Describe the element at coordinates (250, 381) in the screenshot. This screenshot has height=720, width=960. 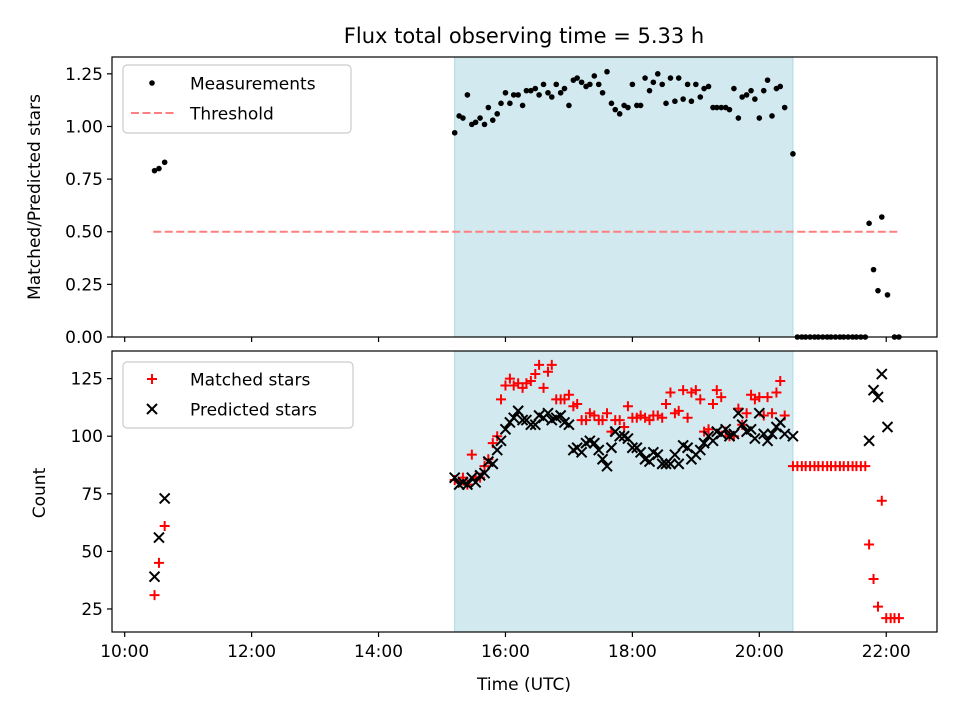
I see `legend-matched-label: Matched stars` at that location.